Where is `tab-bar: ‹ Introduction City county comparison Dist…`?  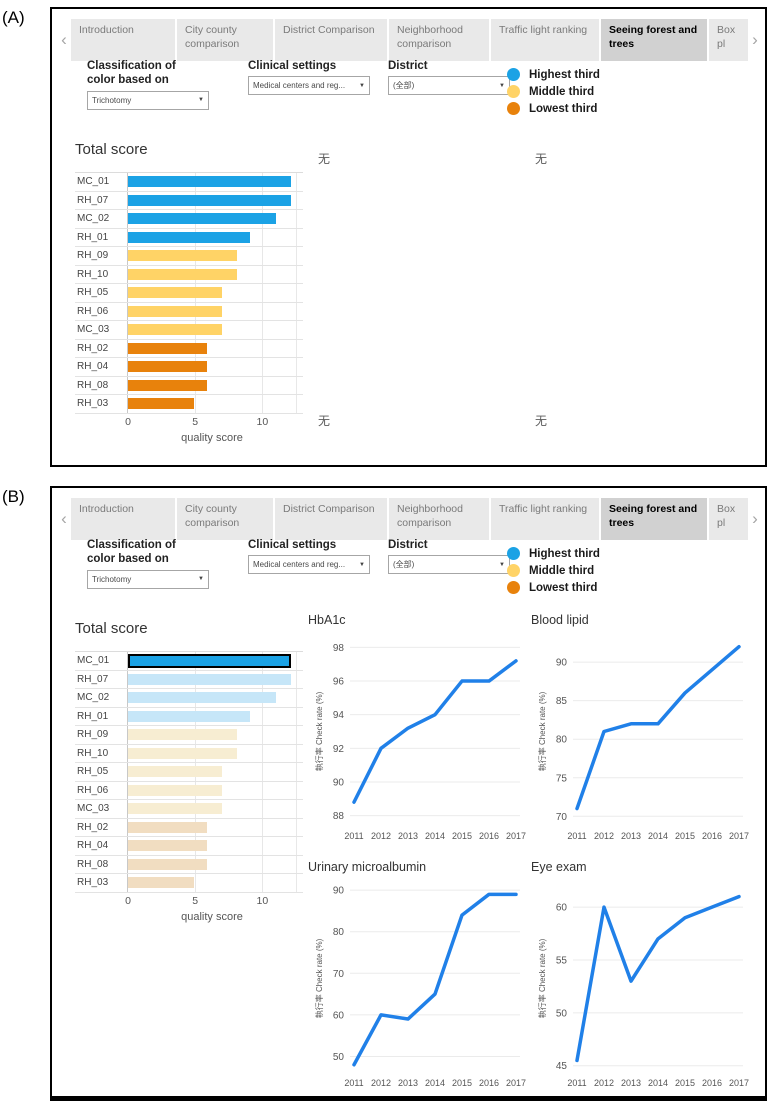
tab-bar: ‹ Introduction City county comparison Dist… is located at coordinates (409, 519).